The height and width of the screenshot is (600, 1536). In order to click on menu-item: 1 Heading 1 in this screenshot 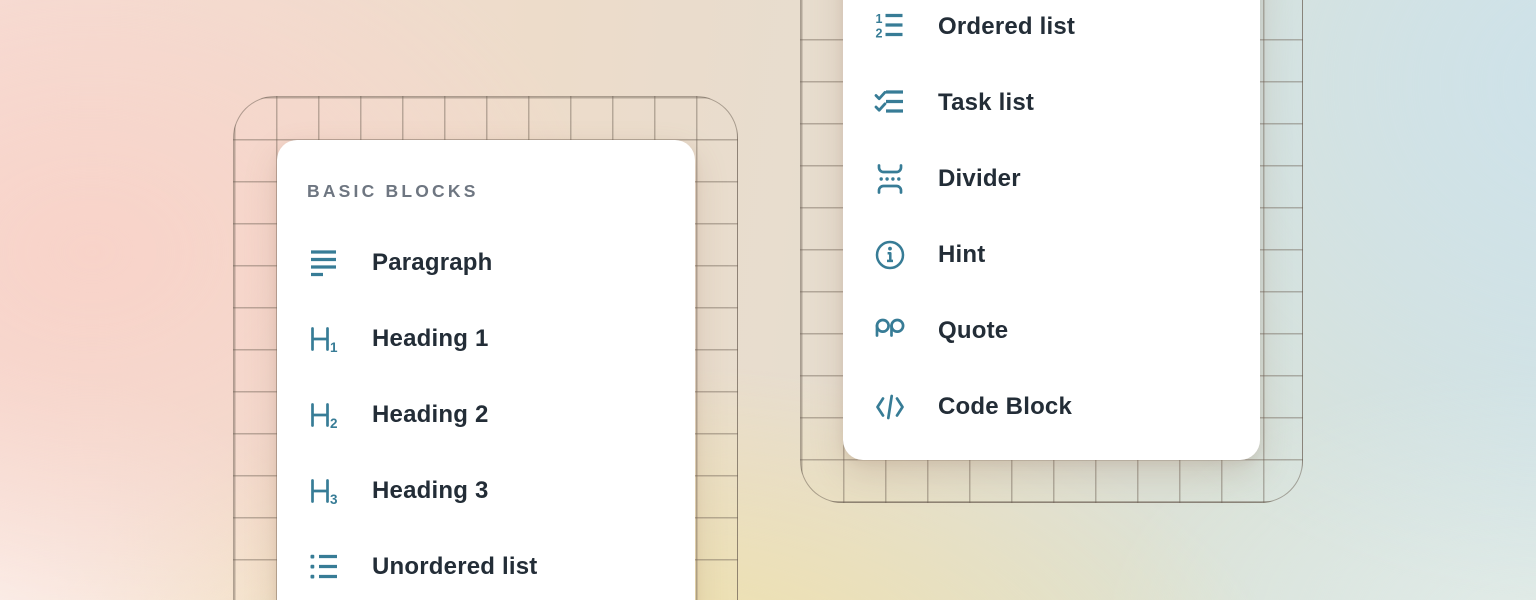, I will do `click(486, 339)`.